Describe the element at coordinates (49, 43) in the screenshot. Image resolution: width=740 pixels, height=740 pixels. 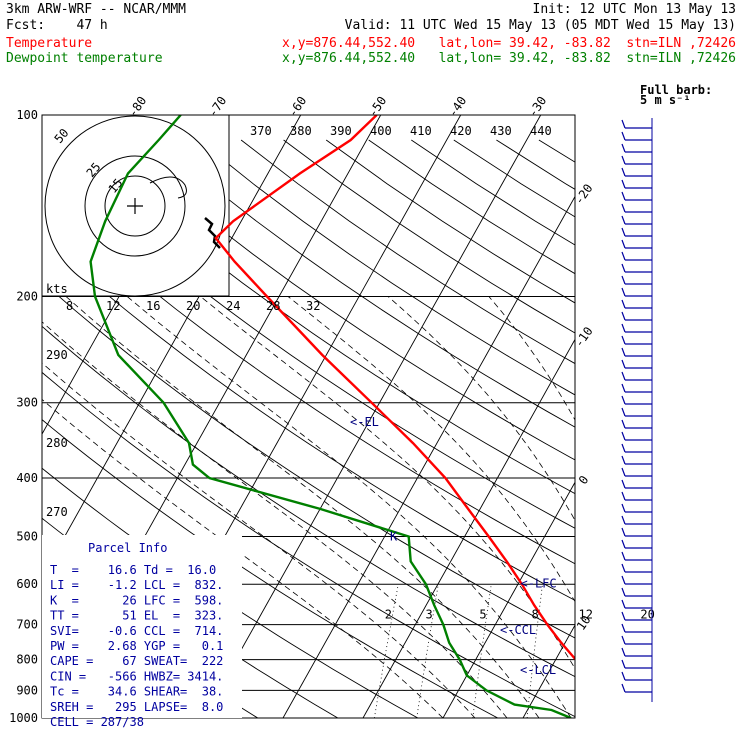
I see `temperature-legend: Temperature` at that location.